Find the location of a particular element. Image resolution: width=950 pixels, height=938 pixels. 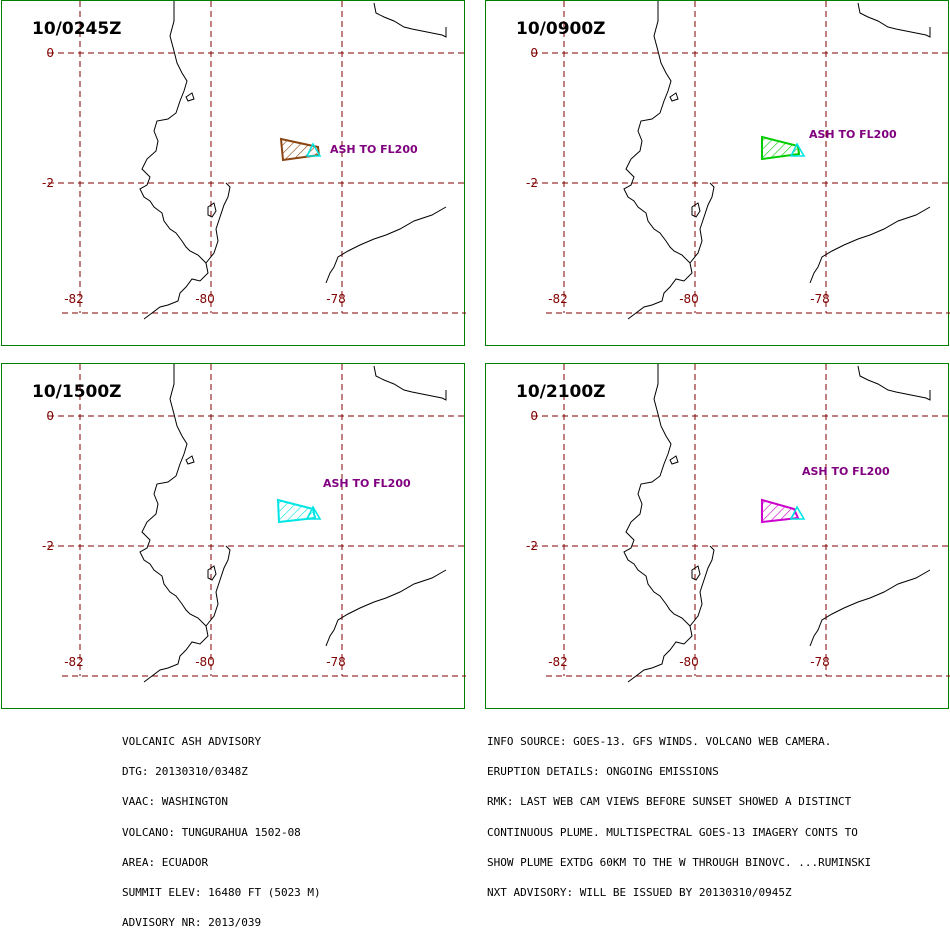

advisory-line: SUMMIT ELEV: 16480 FT (5023 M) is located at coordinates (221, 892).